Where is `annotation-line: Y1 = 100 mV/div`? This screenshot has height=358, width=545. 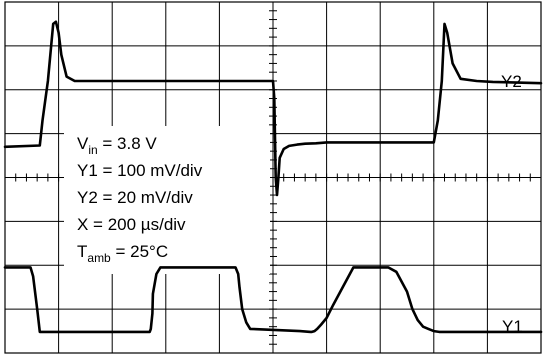
annotation-line: Y1 = 100 mV/div is located at coordinates (140, 170).